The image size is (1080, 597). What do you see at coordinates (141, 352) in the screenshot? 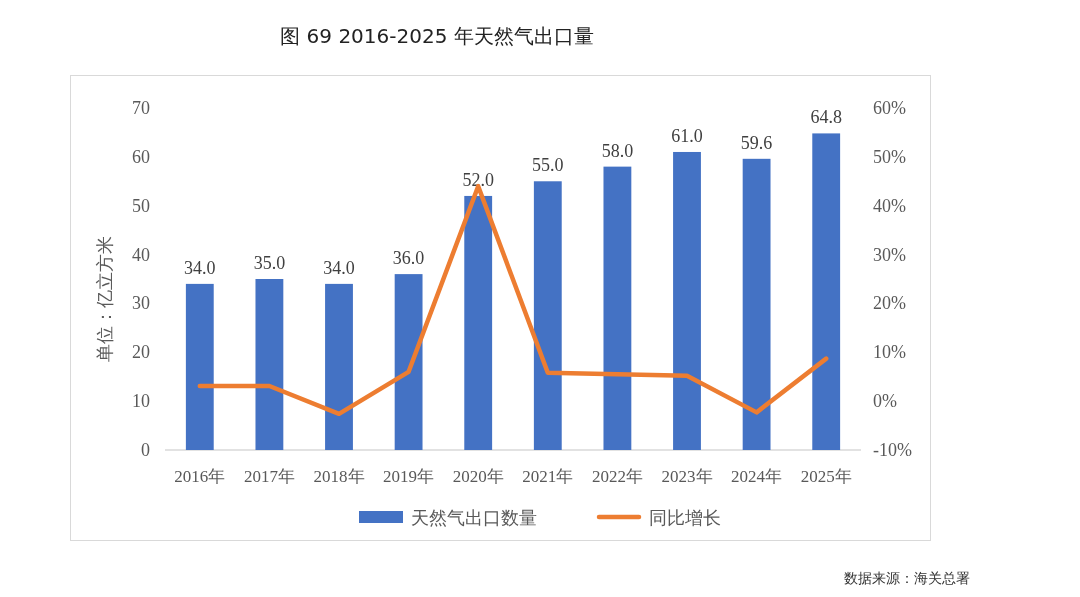
I see `y-tick-label: 20` at bounding box center [141, 352].